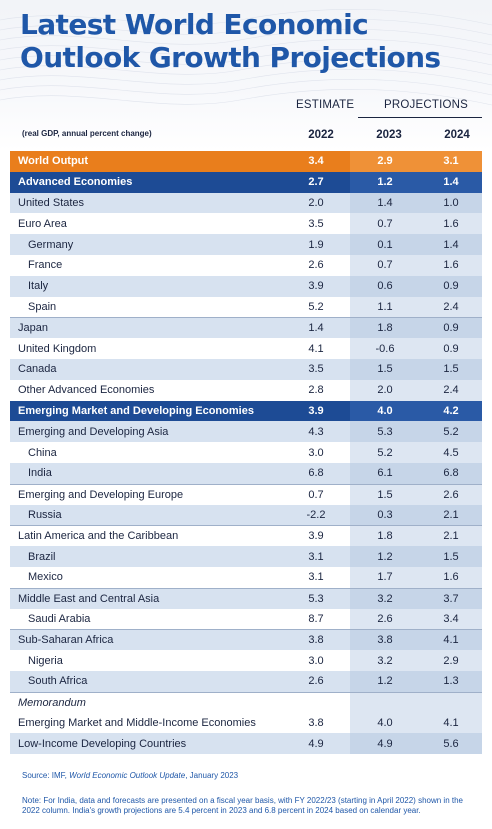  What do you see at coordinates (316, 556) in the screenshot?
I see `value-2022: 3.1` at bounding box center [316, 556].